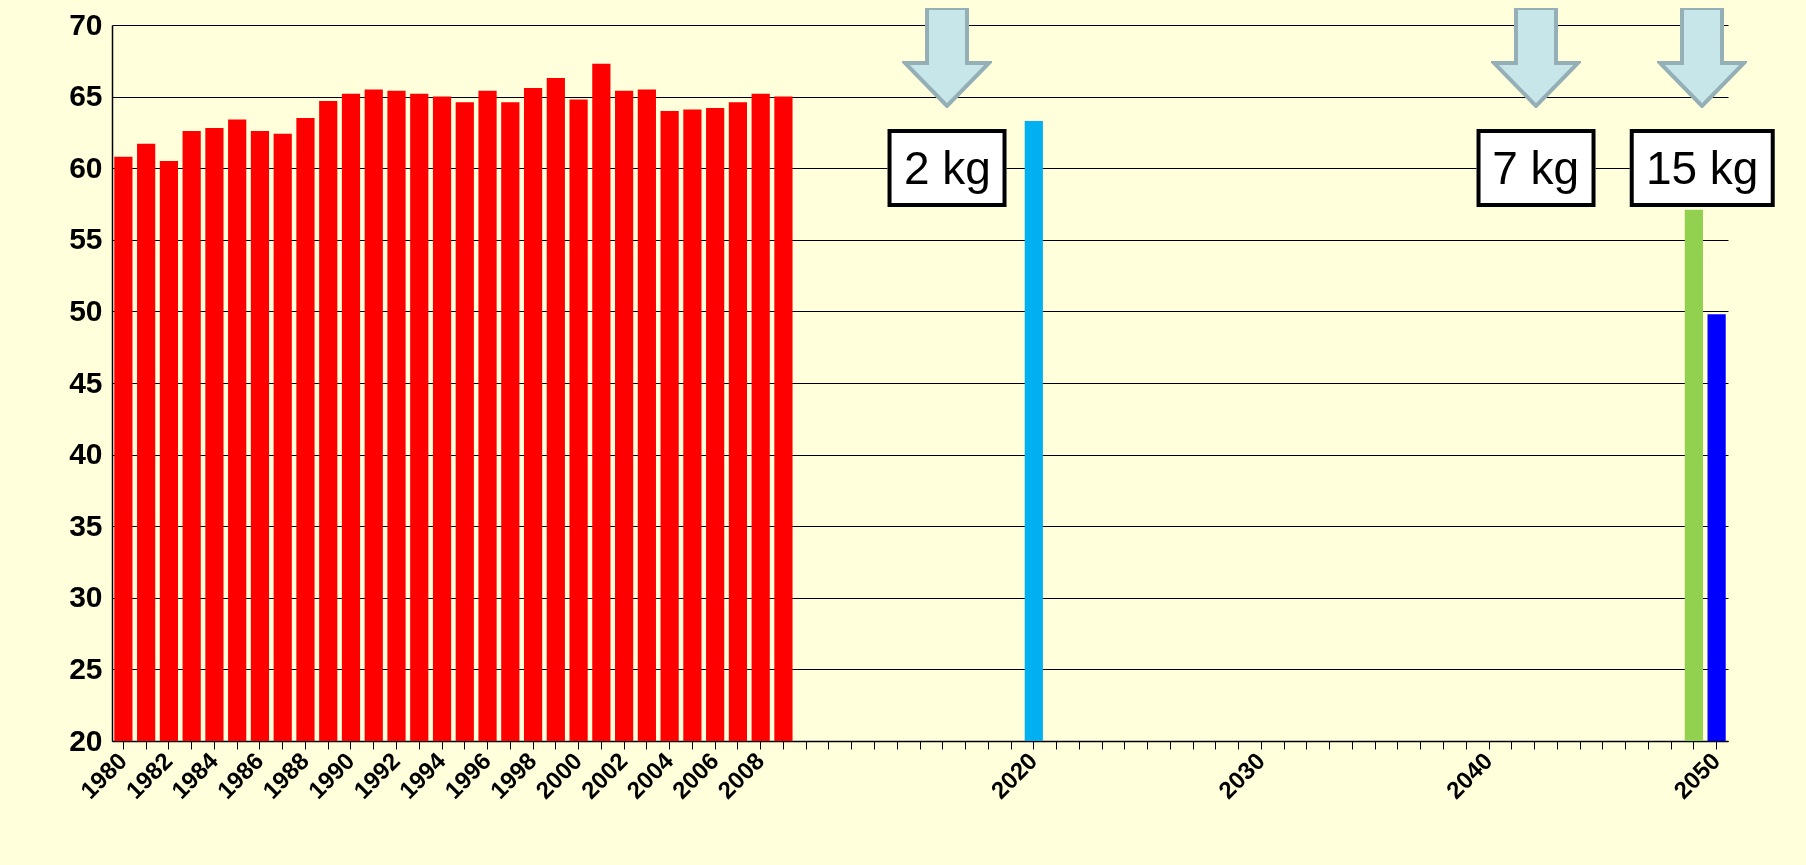  I want to click on y-tick-label: 60, so click(86, 167).